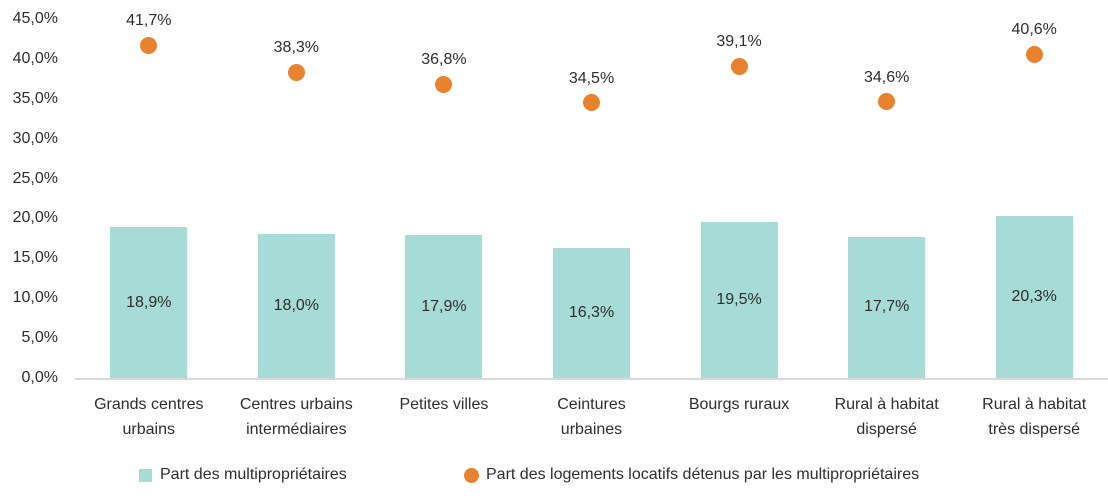 The image size is (1108, 500). What do you see at coordinates (591, 78) in the screenshot?
I see `scatter-value-label: 34,5%` at bounding box center [591, 78].